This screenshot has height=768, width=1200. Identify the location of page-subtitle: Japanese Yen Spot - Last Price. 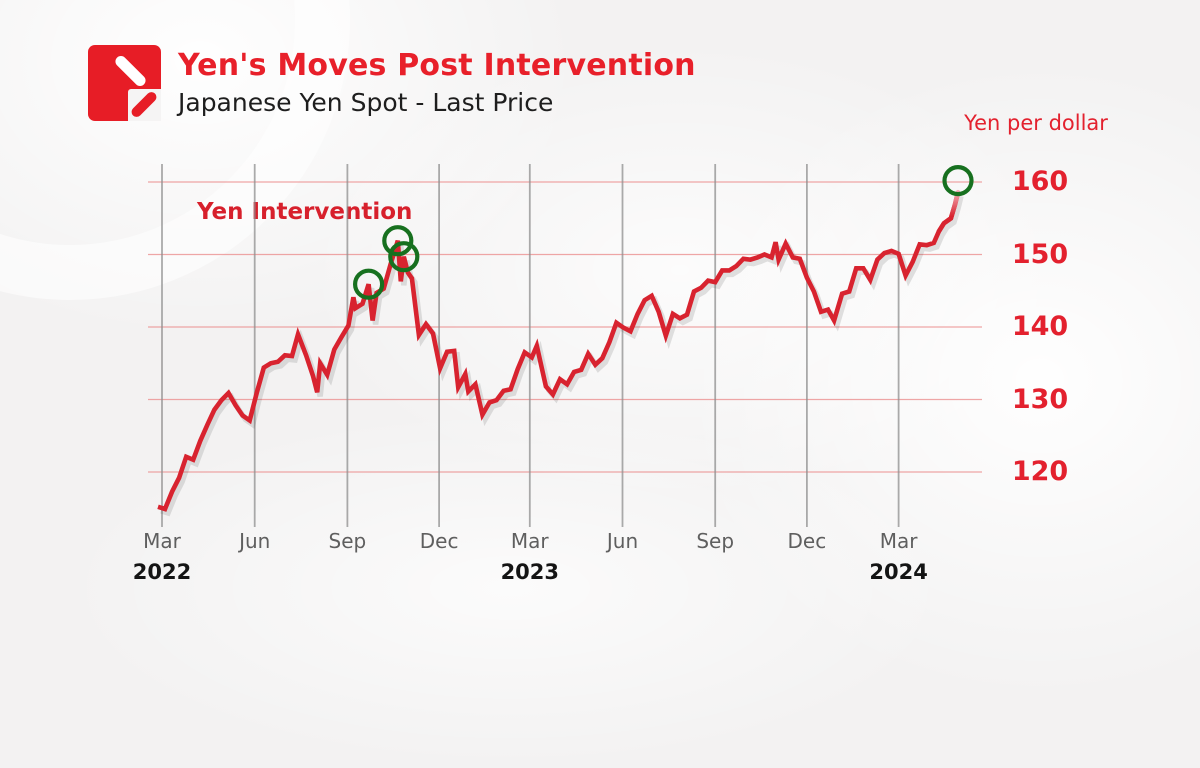
(366, 102).